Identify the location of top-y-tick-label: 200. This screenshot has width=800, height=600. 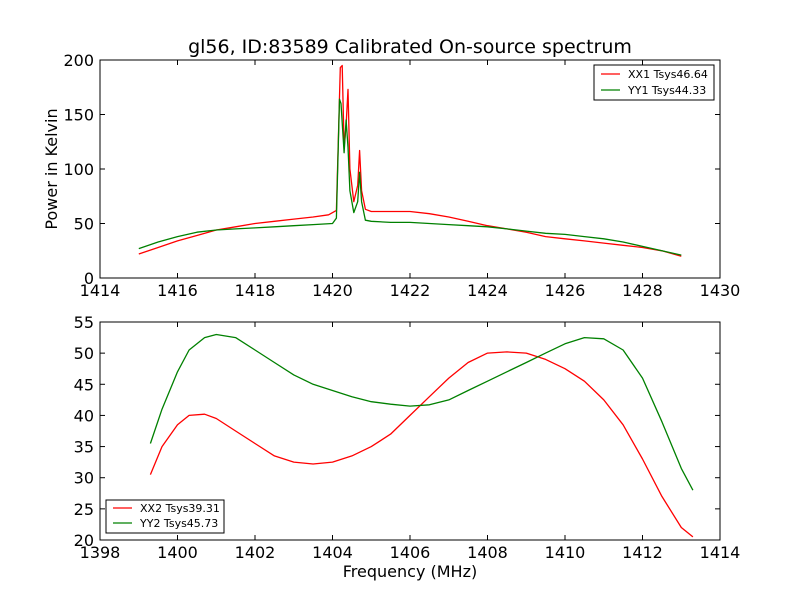
(78, 60).